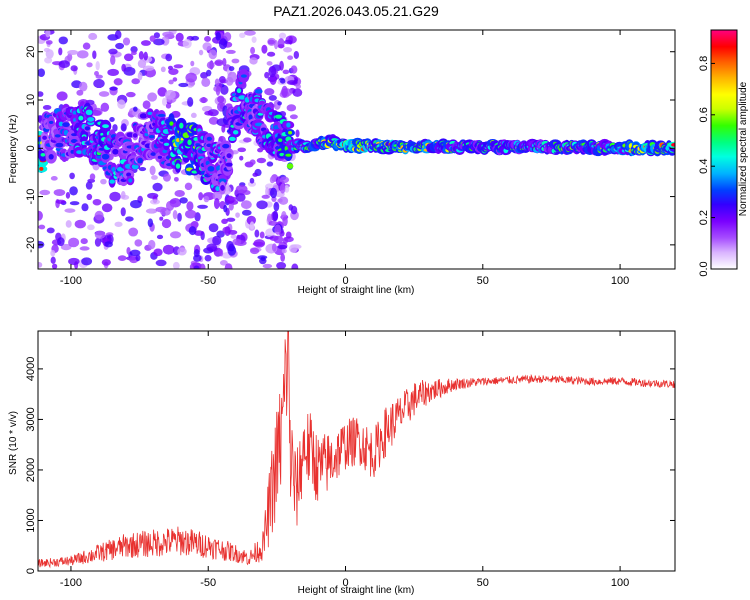  I want to click on snr-y-tick-label: 4000, so click(31, 369).